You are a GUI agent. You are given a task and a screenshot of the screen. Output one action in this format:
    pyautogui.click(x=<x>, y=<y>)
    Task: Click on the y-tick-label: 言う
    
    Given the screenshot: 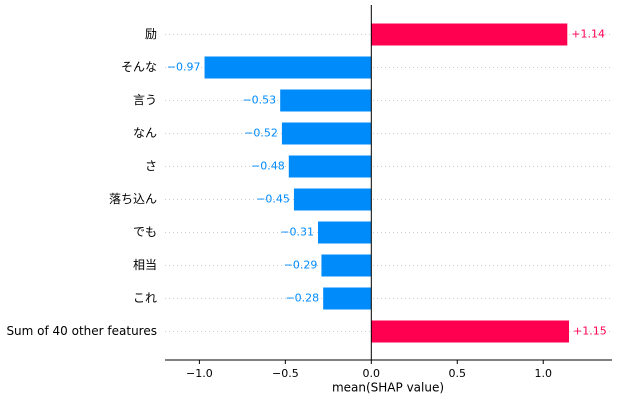 What is the action you would take?
    pyautogui.click(x=145, y=100)
    